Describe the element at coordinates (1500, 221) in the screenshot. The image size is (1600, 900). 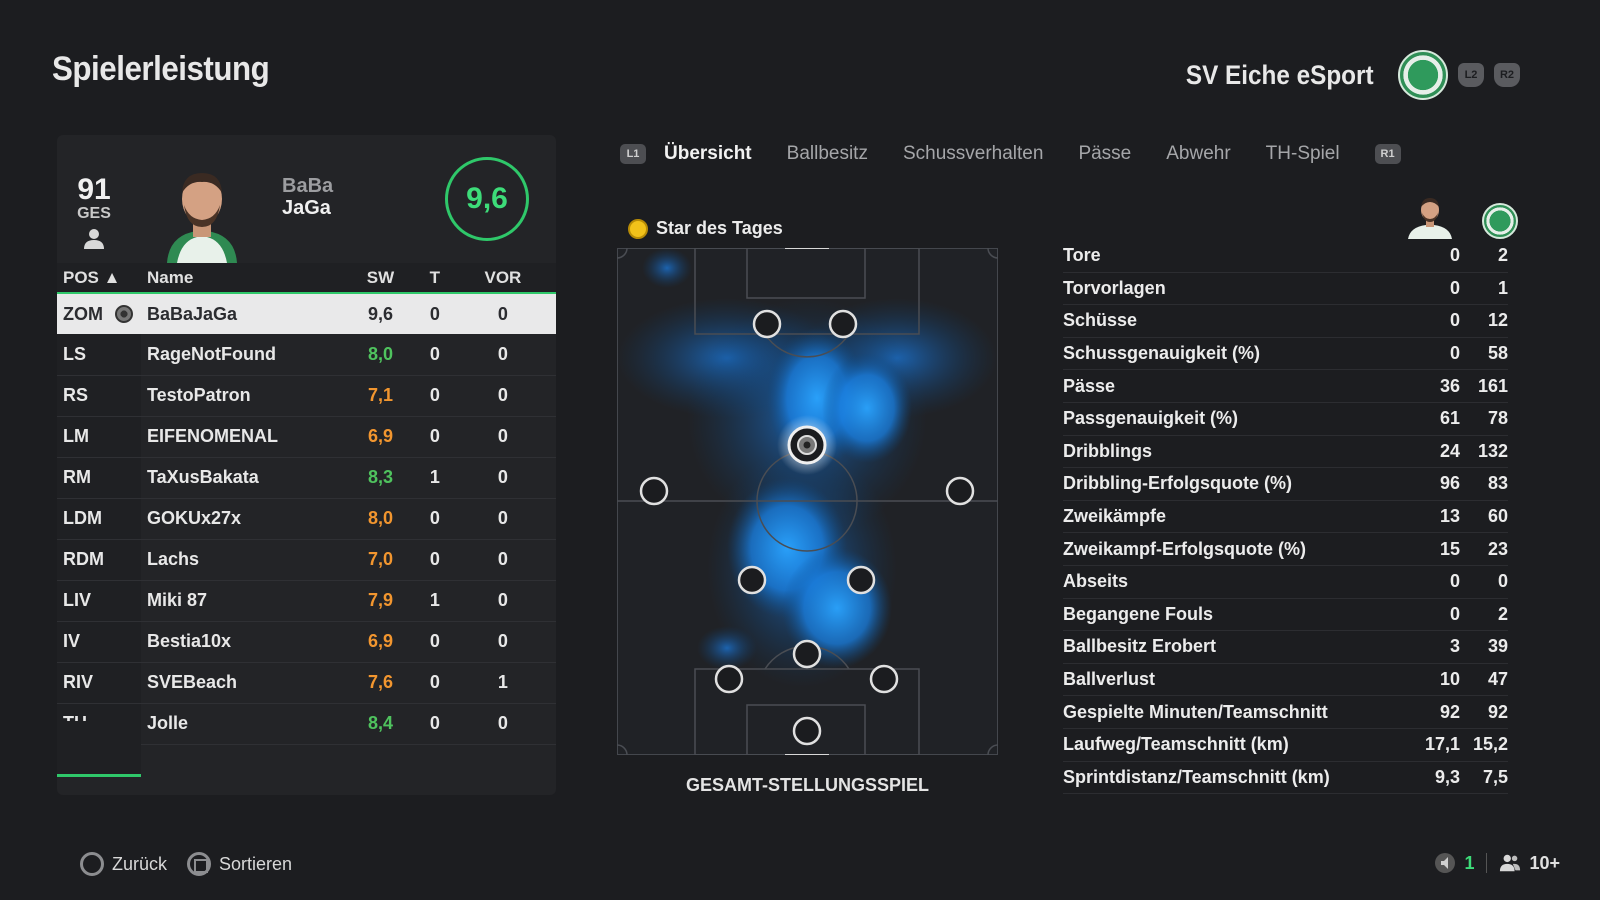
I see `team-crest-icon` at that location.